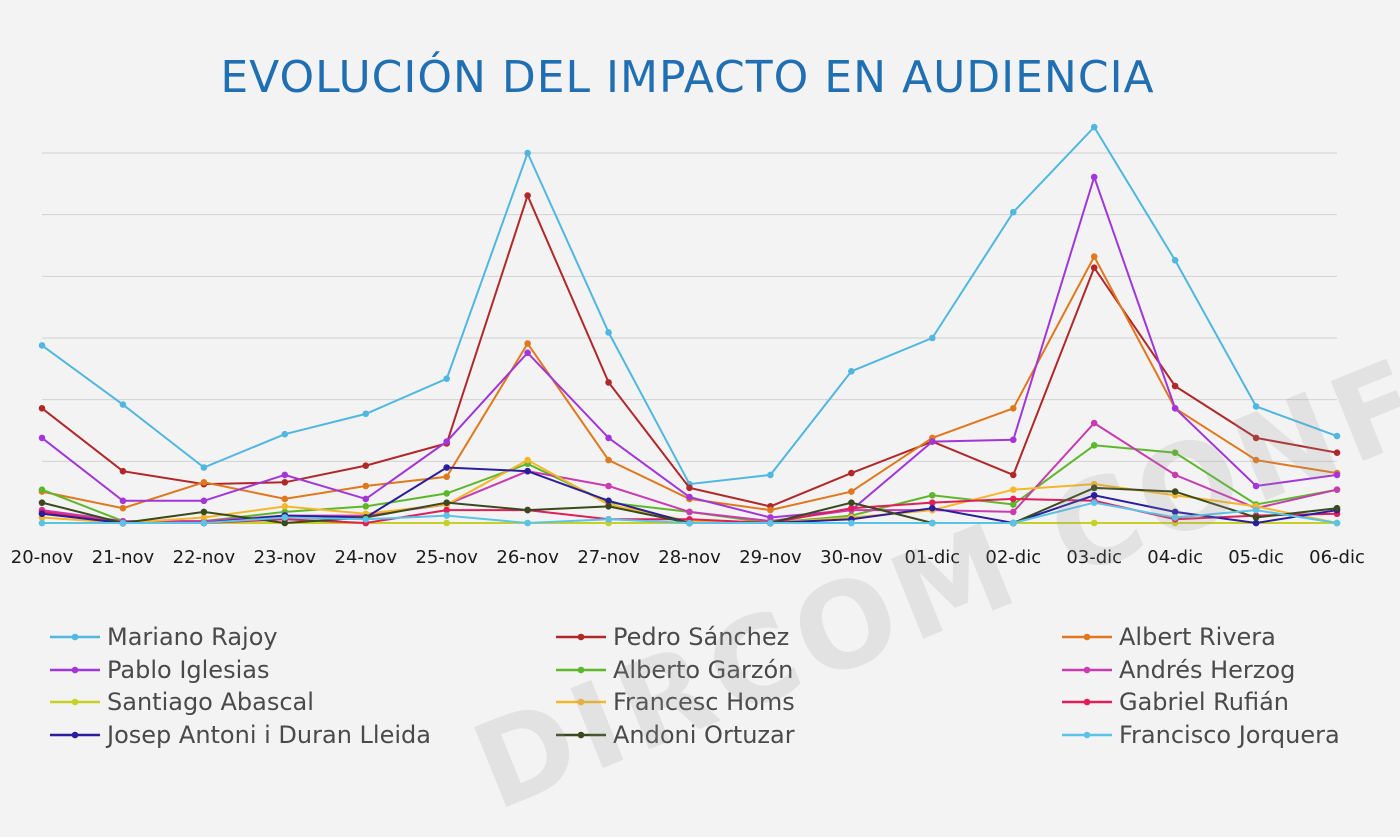 Image resolution: width=1400 pixels, height=837 pixels. I want to click on x-tick-label: 22-nov, so click(204, 557).